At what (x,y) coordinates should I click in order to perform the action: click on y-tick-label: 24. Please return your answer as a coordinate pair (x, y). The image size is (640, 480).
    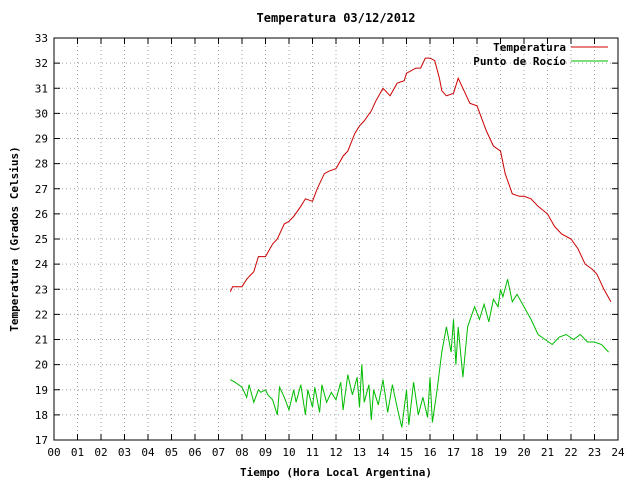
    Looking at the image, I should click on (42, 264).